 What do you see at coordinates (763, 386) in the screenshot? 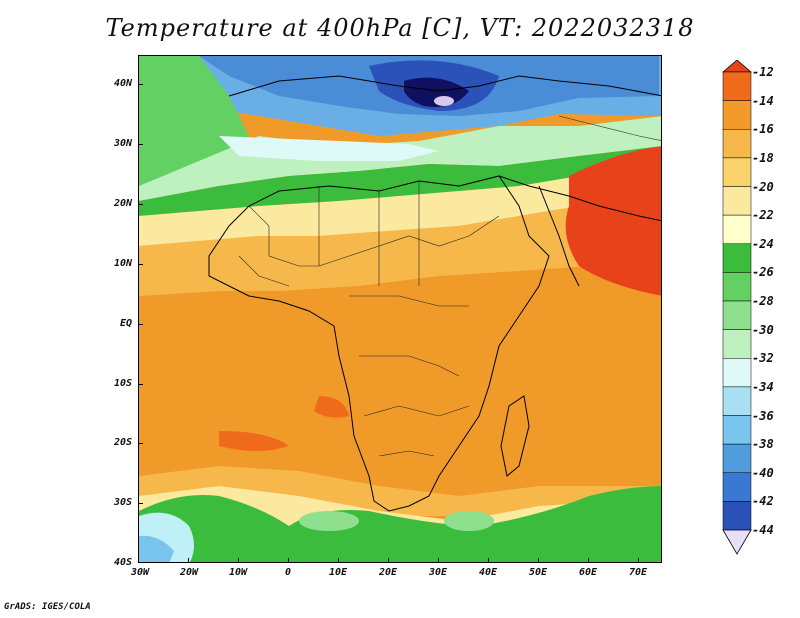
I see `colorbar-label: -34` at bounding box center [763, 386].